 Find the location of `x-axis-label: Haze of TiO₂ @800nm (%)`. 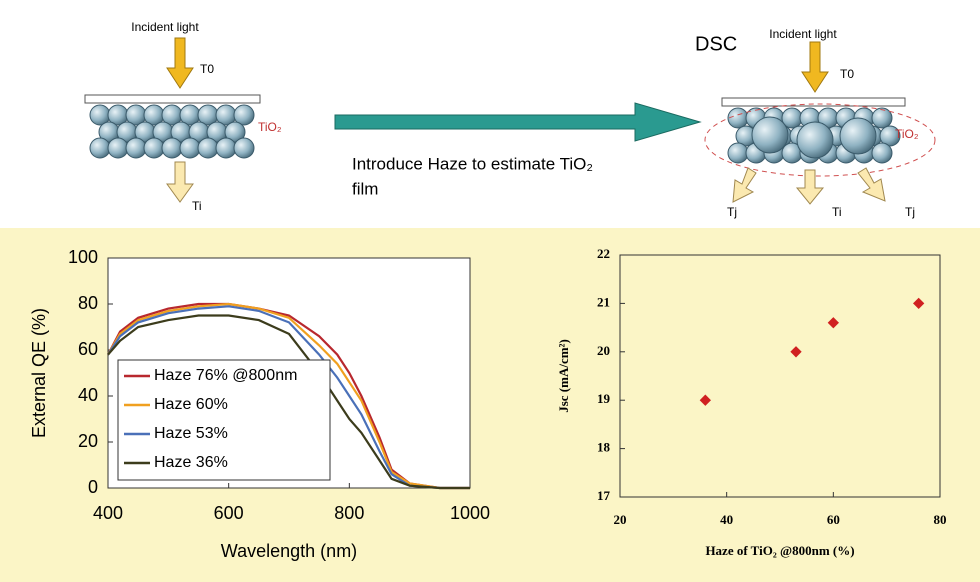

x-axis-label: Haze of TiO₂ @800nm (%) is located at coordinates (779, 550).